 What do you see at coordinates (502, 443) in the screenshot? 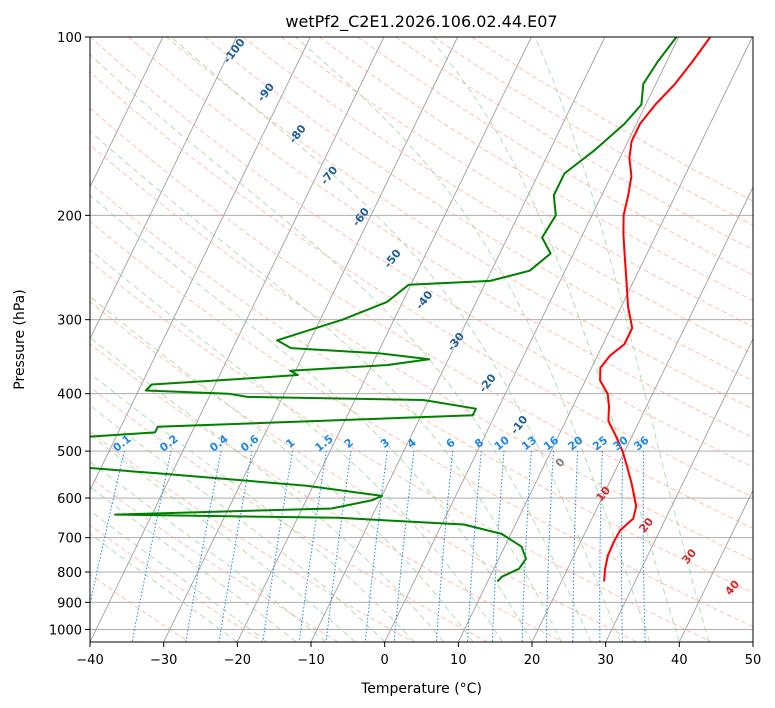
I see `mixing-ratio-label: 10` at bounding box center [502, 443].